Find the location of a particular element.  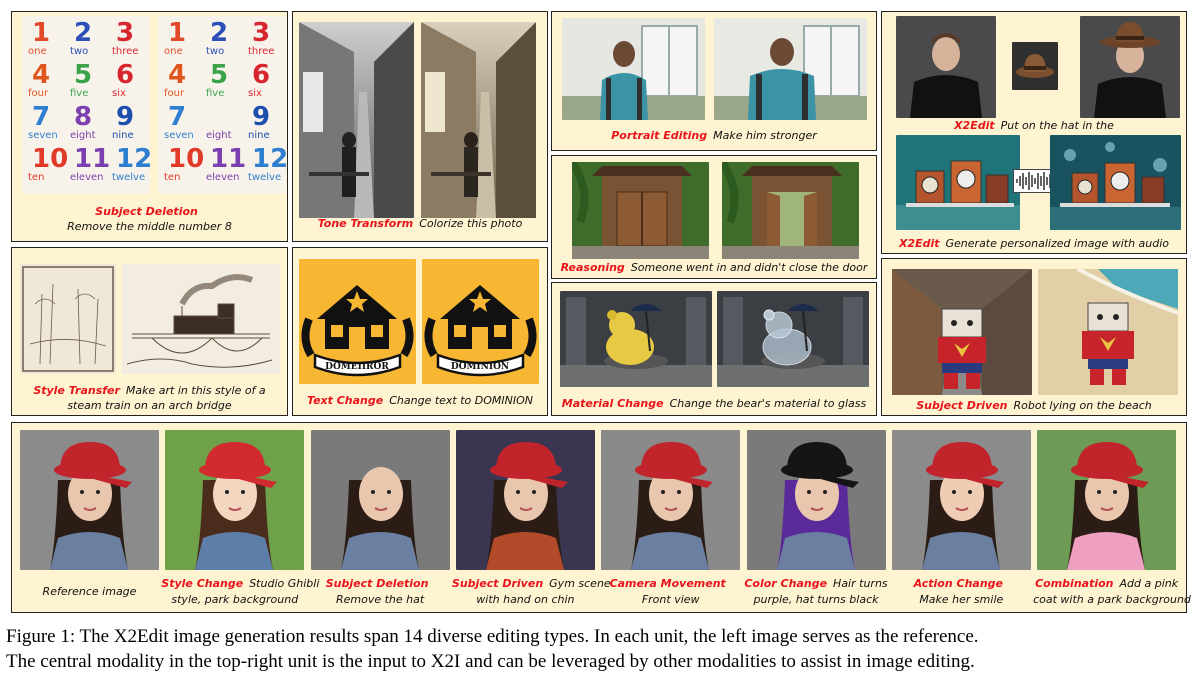

poster-word: ten is located at coordinates (172, 177).